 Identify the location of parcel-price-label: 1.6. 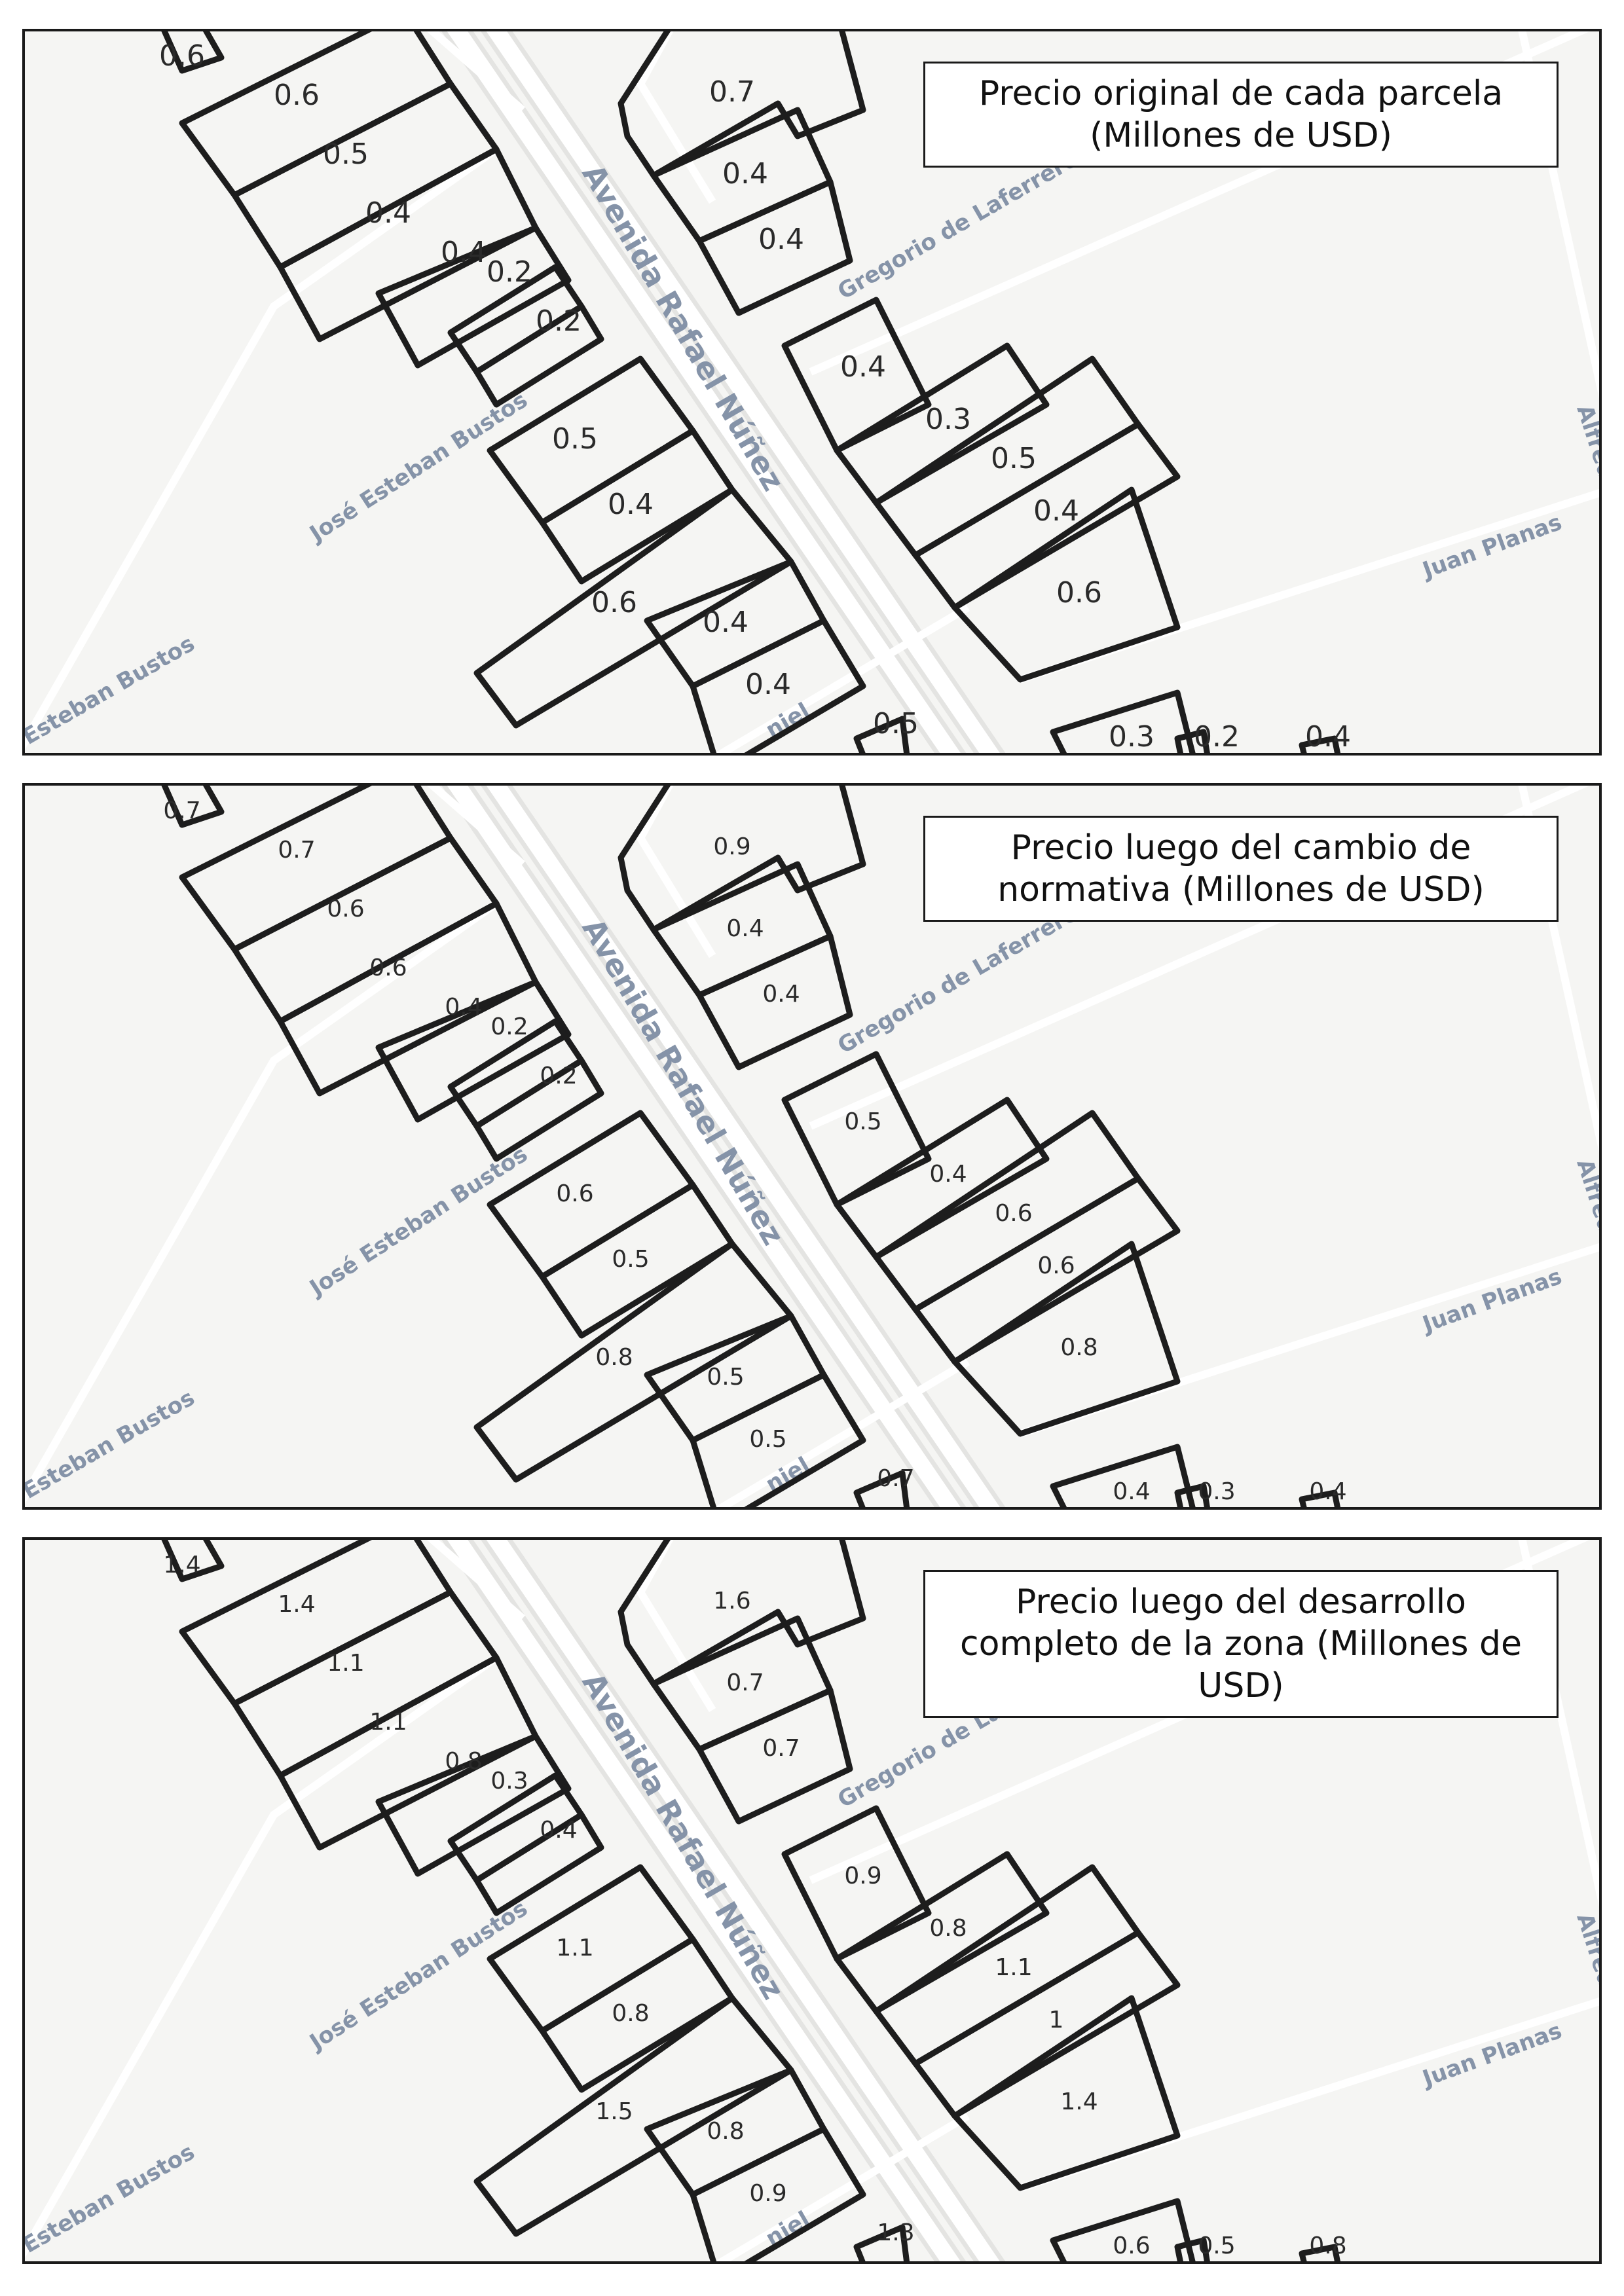
(731, 1601).